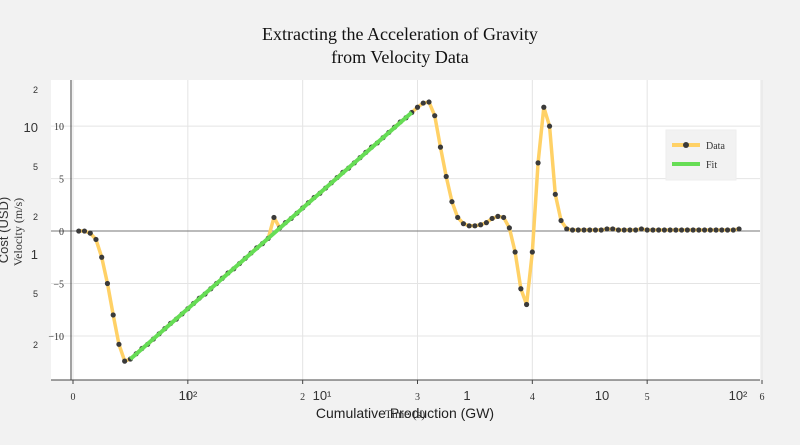 This screenshot has height=445, width=800. Describe the element at coordinates (762, 397) in the screenshot. I see `x-tick-label: 6` at that location.